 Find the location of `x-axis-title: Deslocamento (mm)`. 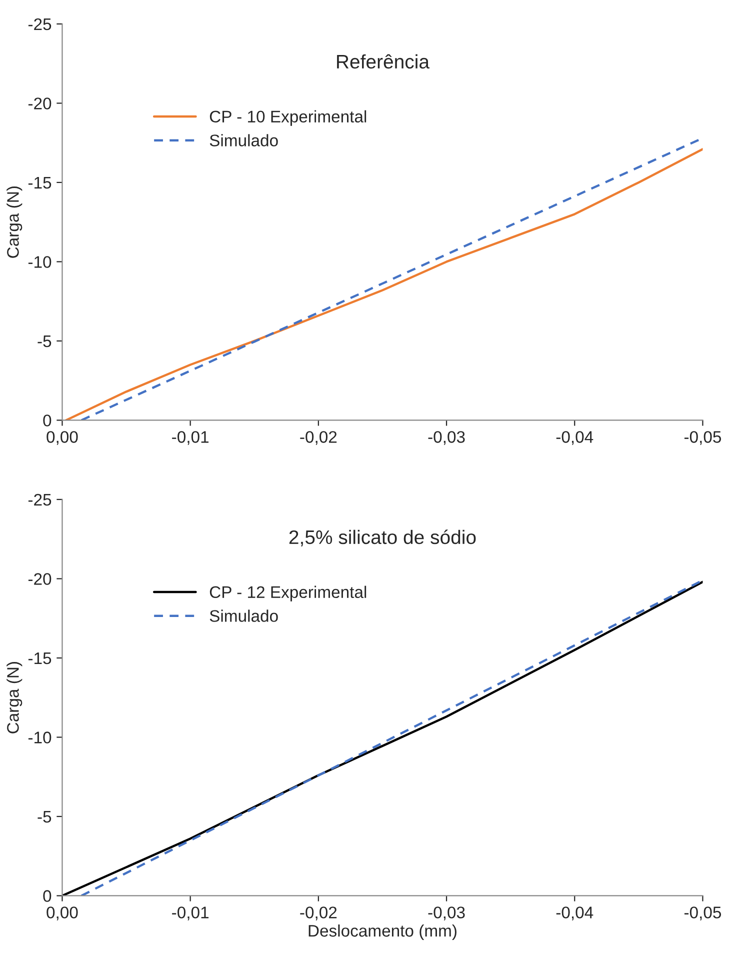

x-axis-title: Deslocamento (mm) is located at coordinates (382, 932).